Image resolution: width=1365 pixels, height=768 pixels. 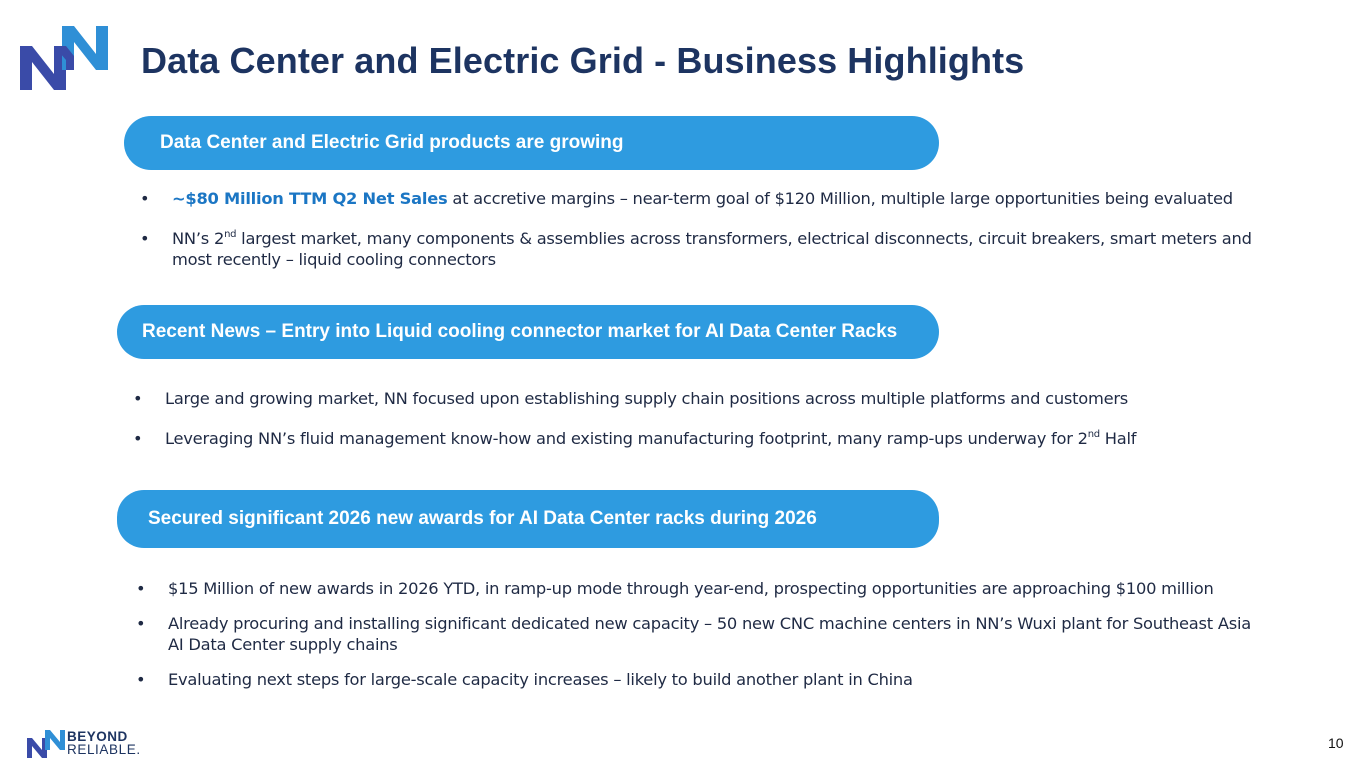 I want to click on bullet-text: Half, so click(x=1118, y=438).